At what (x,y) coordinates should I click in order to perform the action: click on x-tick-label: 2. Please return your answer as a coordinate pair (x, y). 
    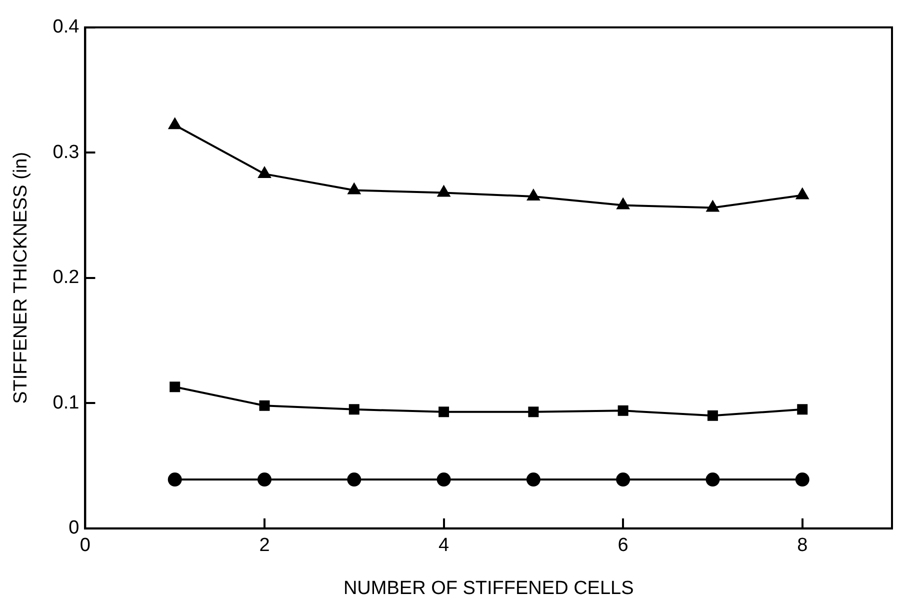
    Looking at the image, I should click on (264, 545).